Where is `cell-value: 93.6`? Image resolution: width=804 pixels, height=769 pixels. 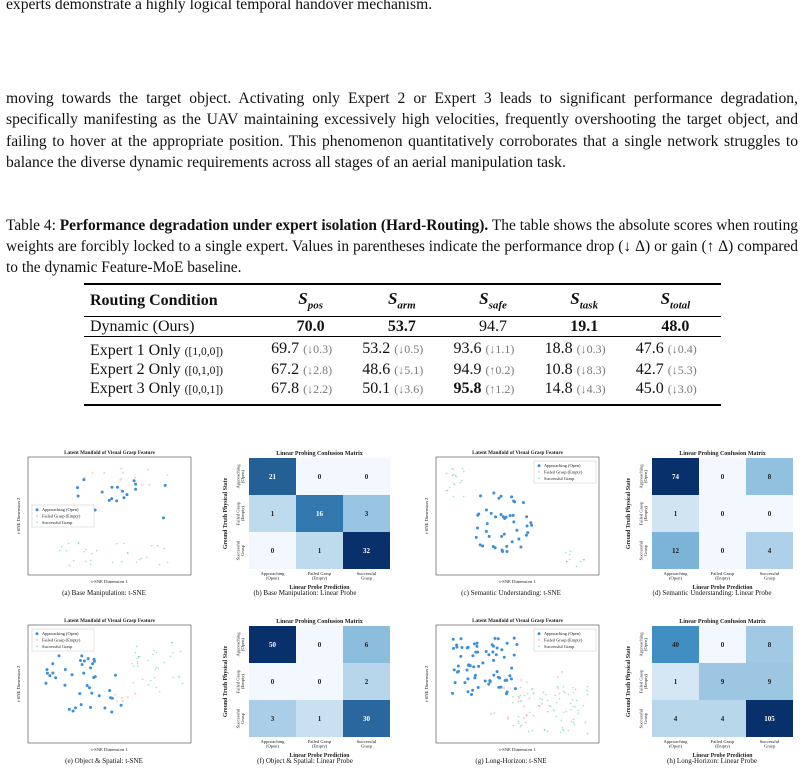
cell-value: 93.6 is located at coordinates (467, 348).